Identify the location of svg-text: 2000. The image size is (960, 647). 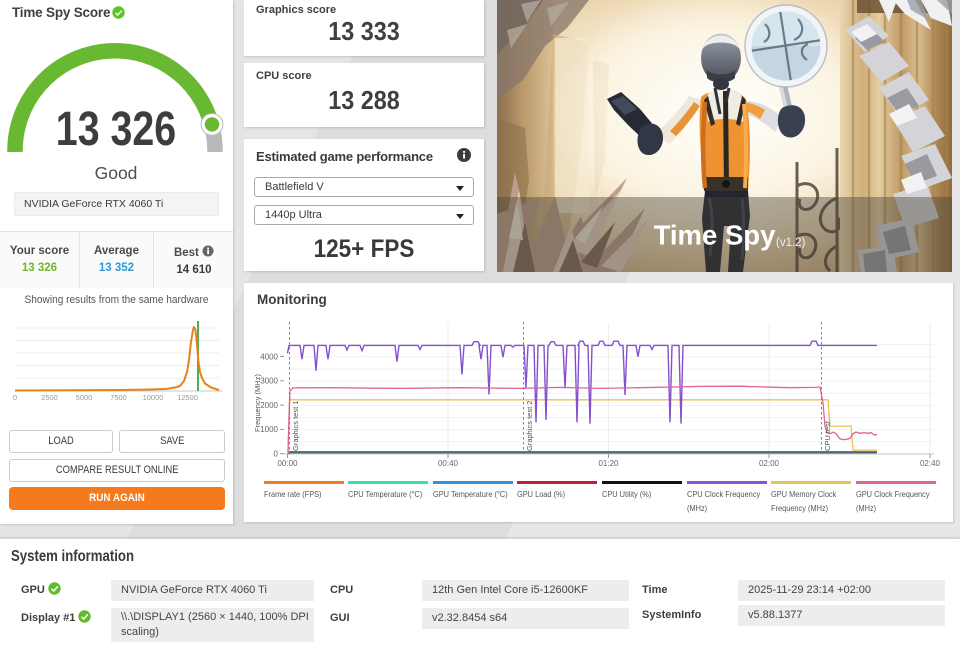
(269, 405).